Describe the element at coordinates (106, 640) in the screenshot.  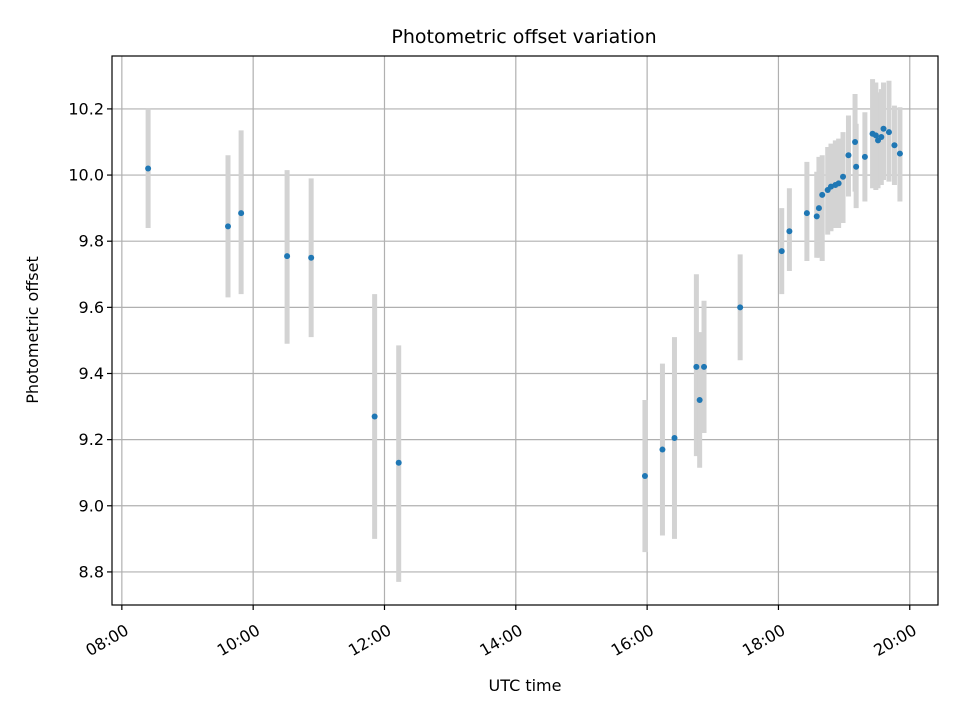
I see `x-tick-label: 08:00` at that location.